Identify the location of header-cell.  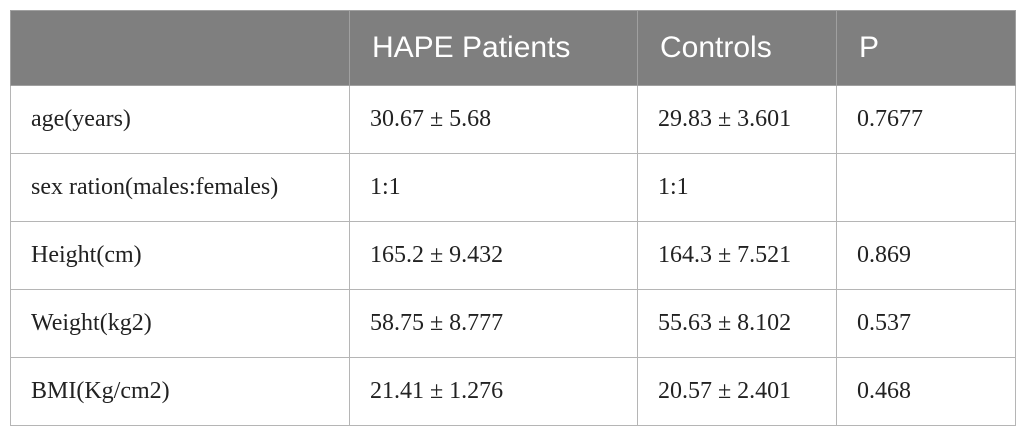
(180, 48).